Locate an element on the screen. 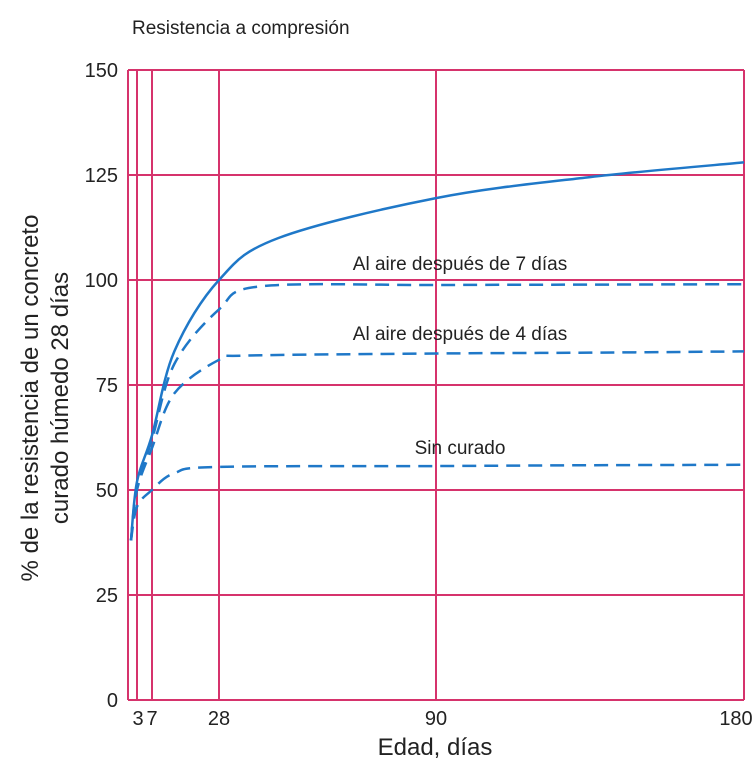  series-label-3: Sin curado is located at coordinates (460, 448).